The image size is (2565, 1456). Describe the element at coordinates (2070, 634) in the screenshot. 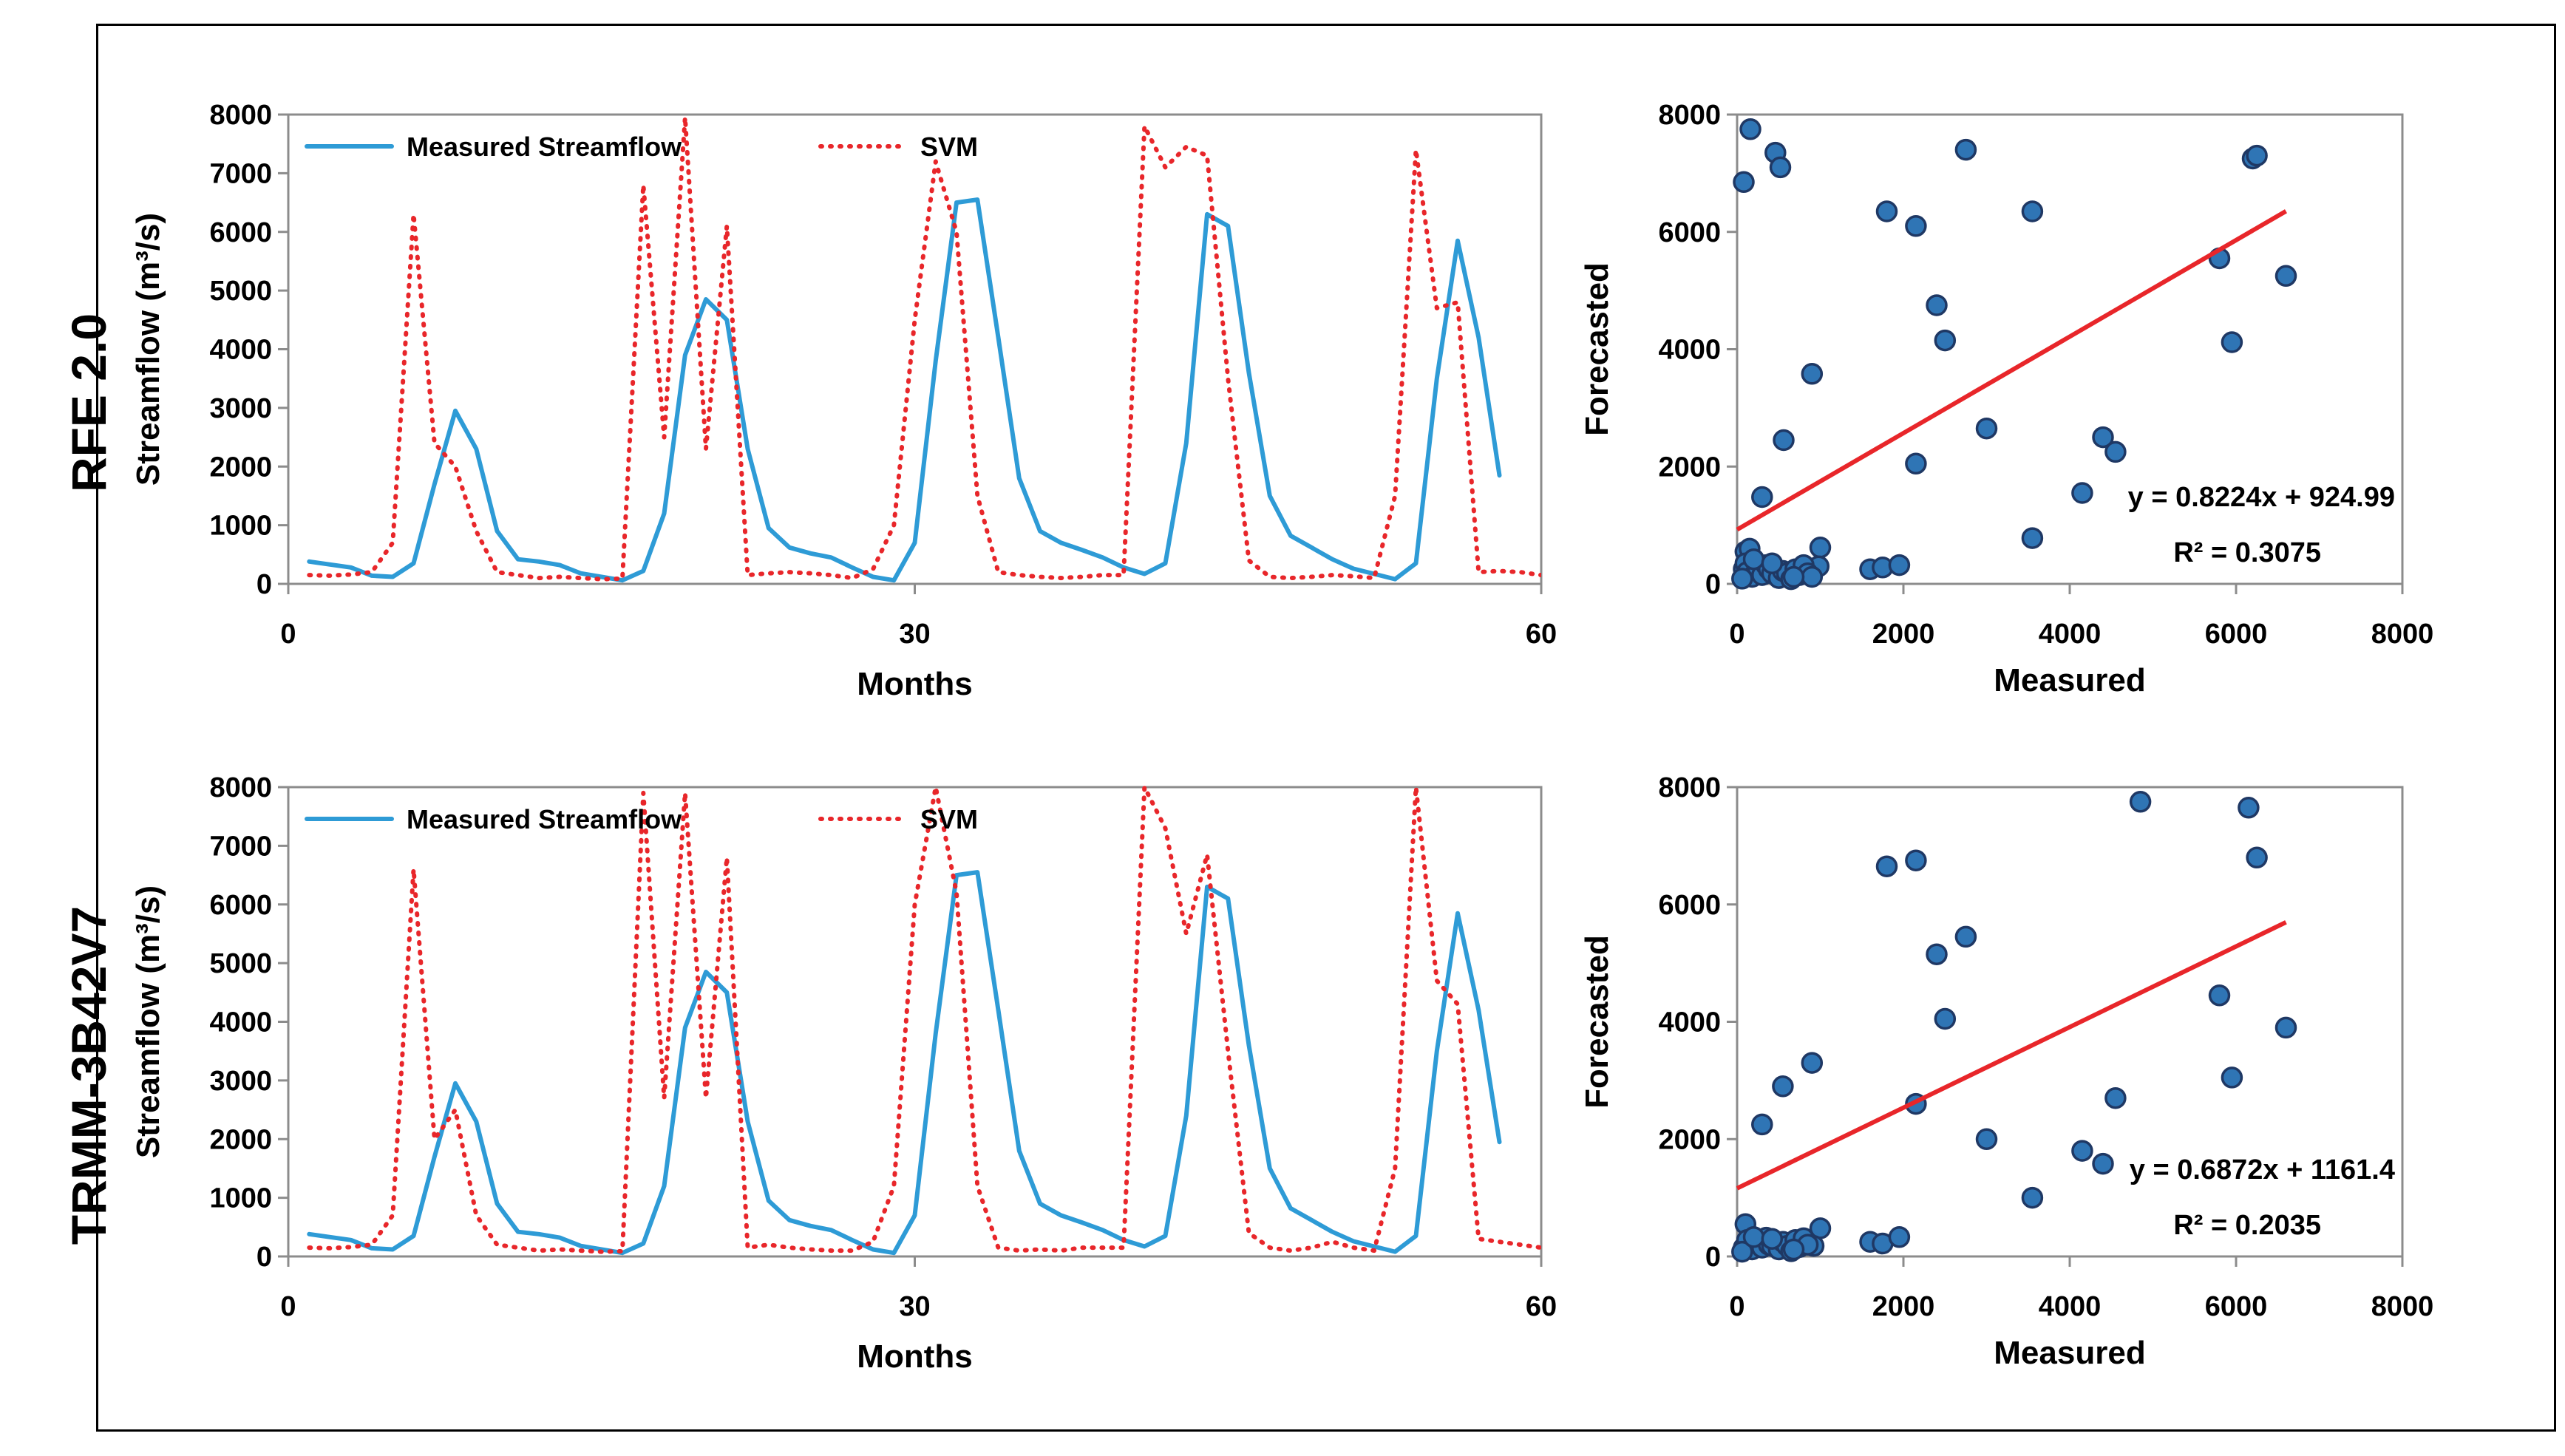

I see `rfe-scatter-xtick-label: 4000` at that location.